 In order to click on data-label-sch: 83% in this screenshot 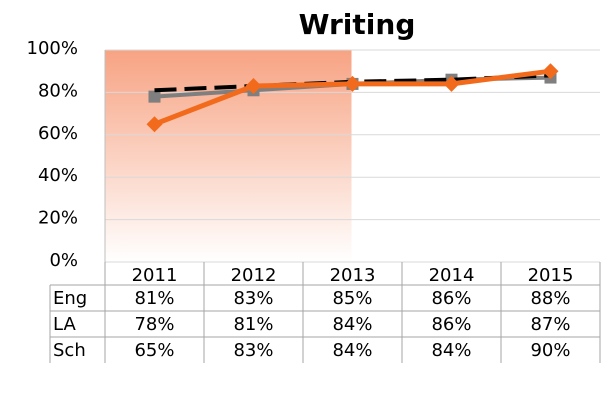, I will do `click(253, 350)`.